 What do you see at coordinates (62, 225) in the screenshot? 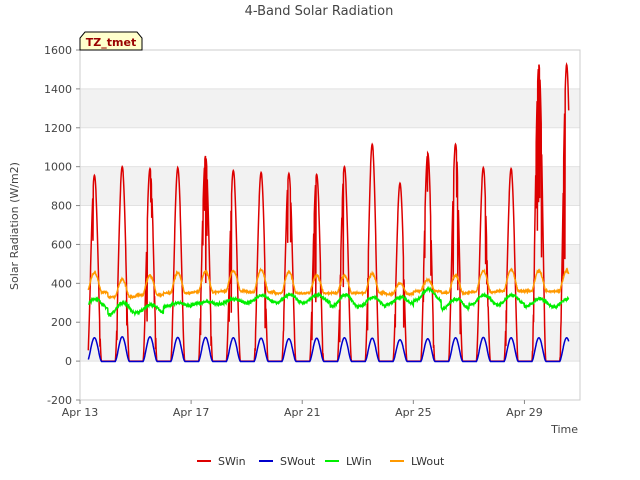
I see `y-axis-ticks: -200 0 200 400 600 800 1000 1200 1400 1600` at bounding box center [62, 225].